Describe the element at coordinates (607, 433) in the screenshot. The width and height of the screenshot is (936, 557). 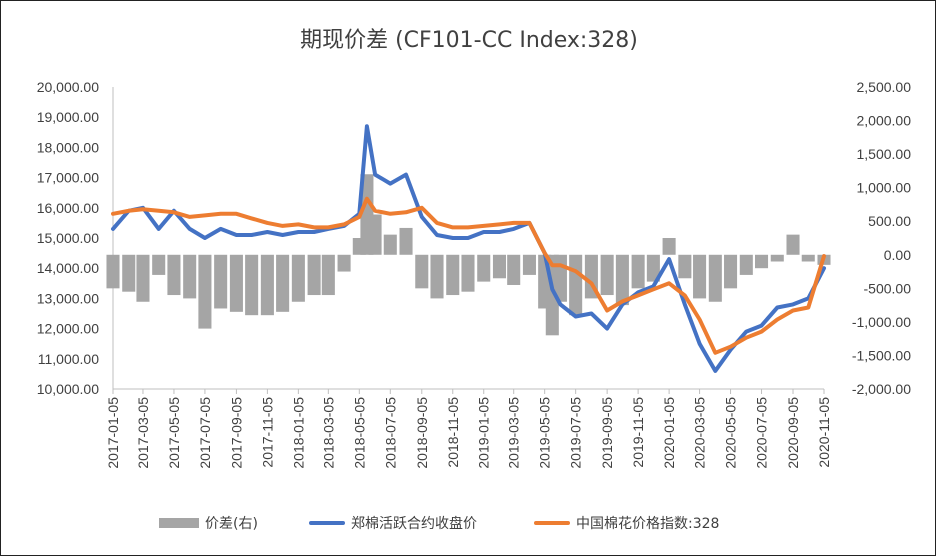
I see `x-tick-label: 2019-09-05` at that location.